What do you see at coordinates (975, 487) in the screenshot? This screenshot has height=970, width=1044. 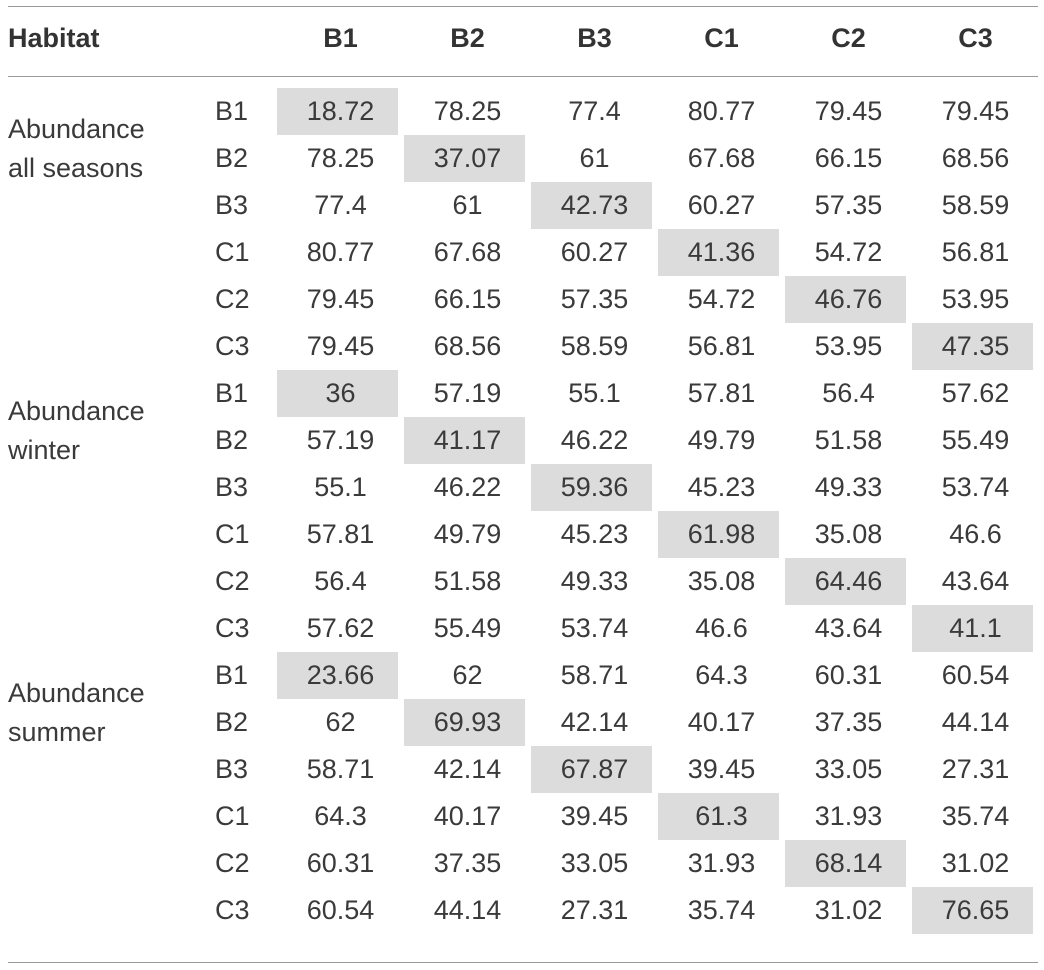 I see `table-cell: 53.74` at bounding box center [975, 487].